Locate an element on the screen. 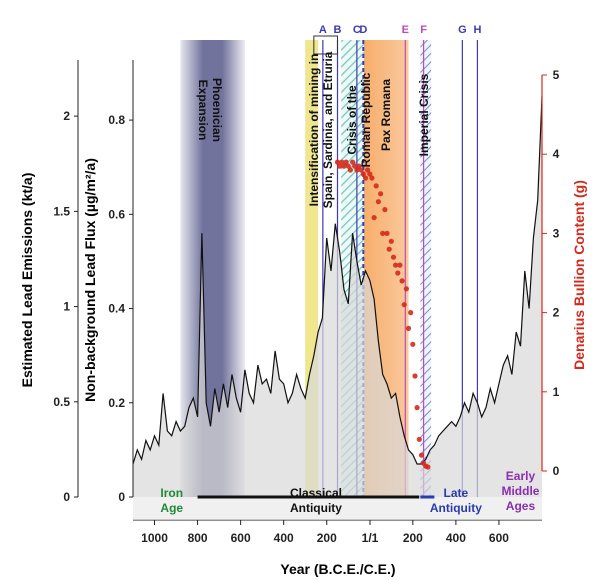  era-label-late: Late Antiquity is located at coordinates (456, 500).